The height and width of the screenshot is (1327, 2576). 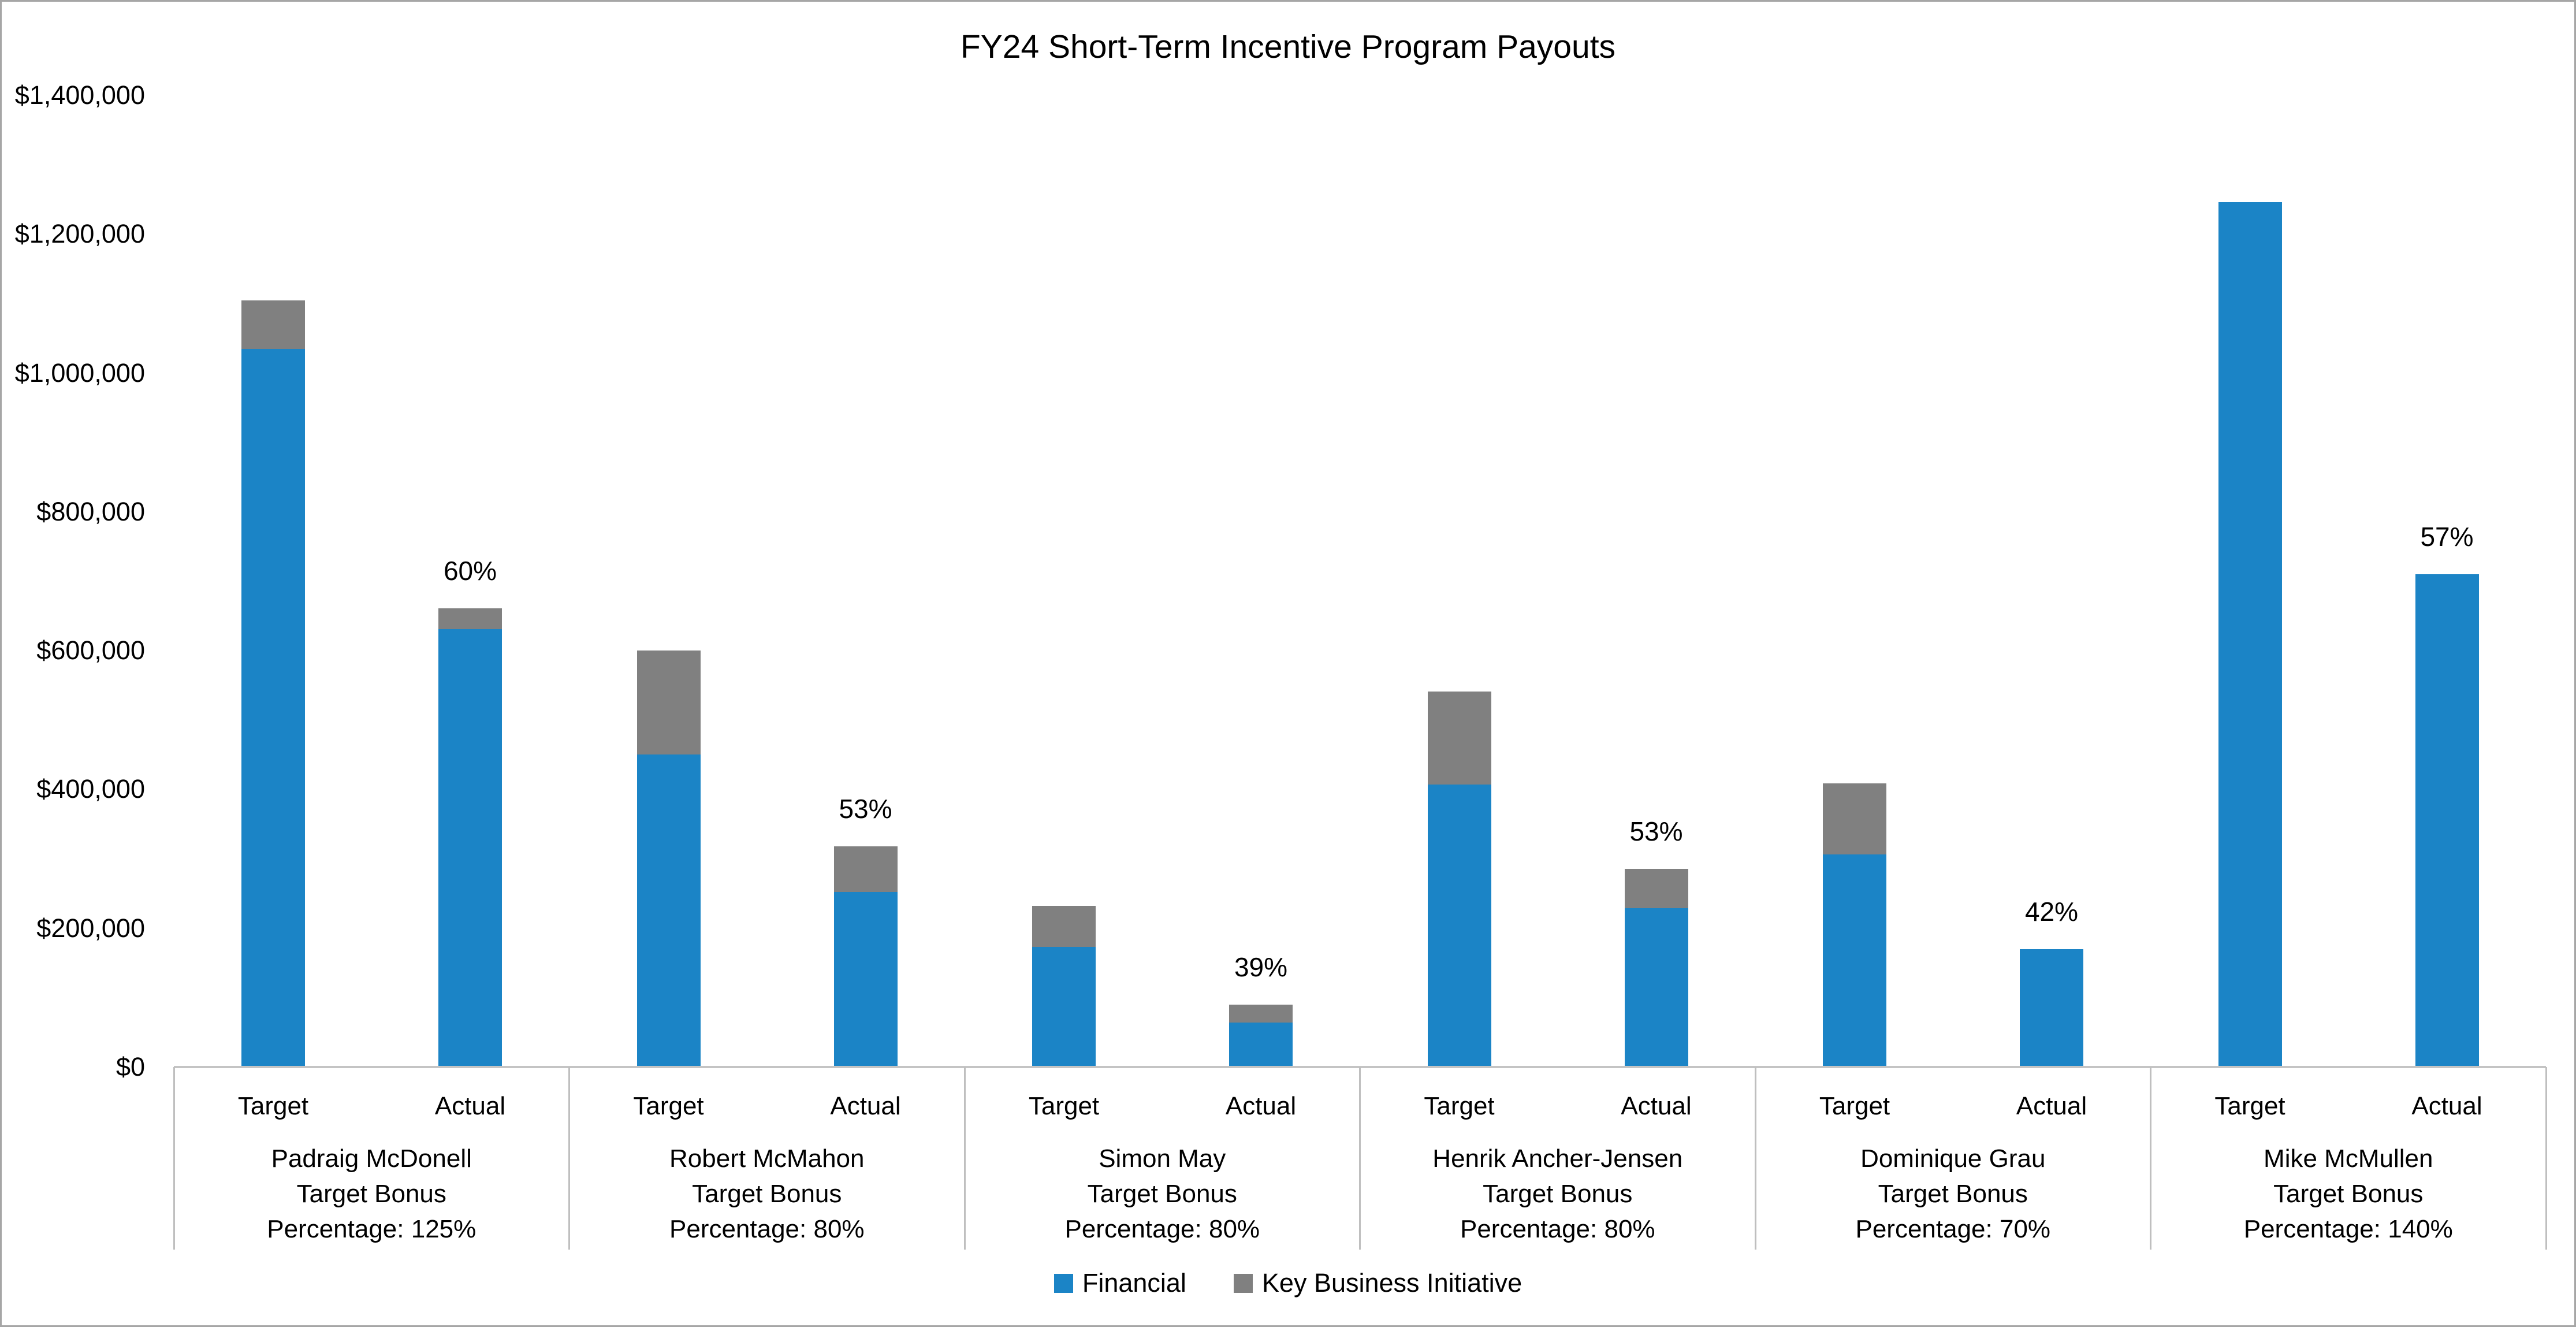 I want to click on group-person-name: Henrik Ancher-Jensen, so click(x=1558, y=1158).